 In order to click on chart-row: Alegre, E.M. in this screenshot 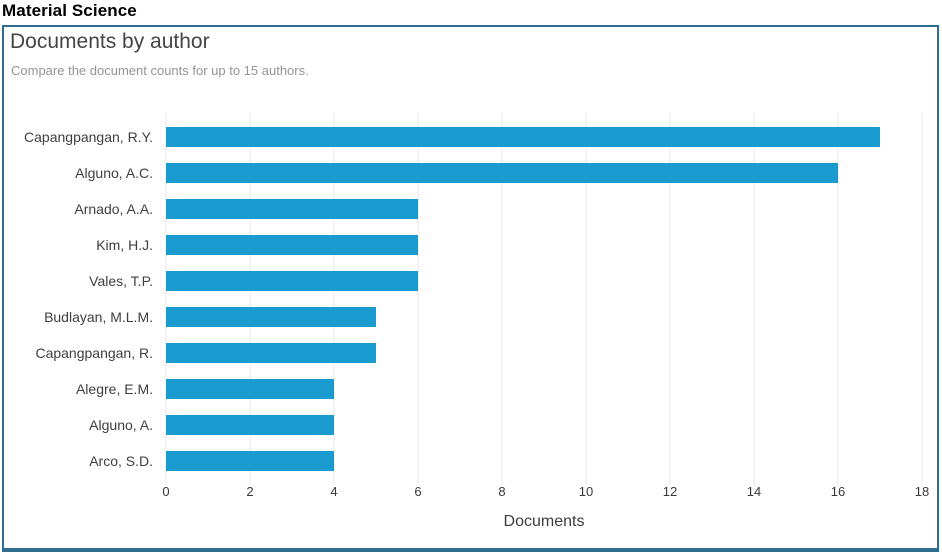, I will do `click(463, 389)`.